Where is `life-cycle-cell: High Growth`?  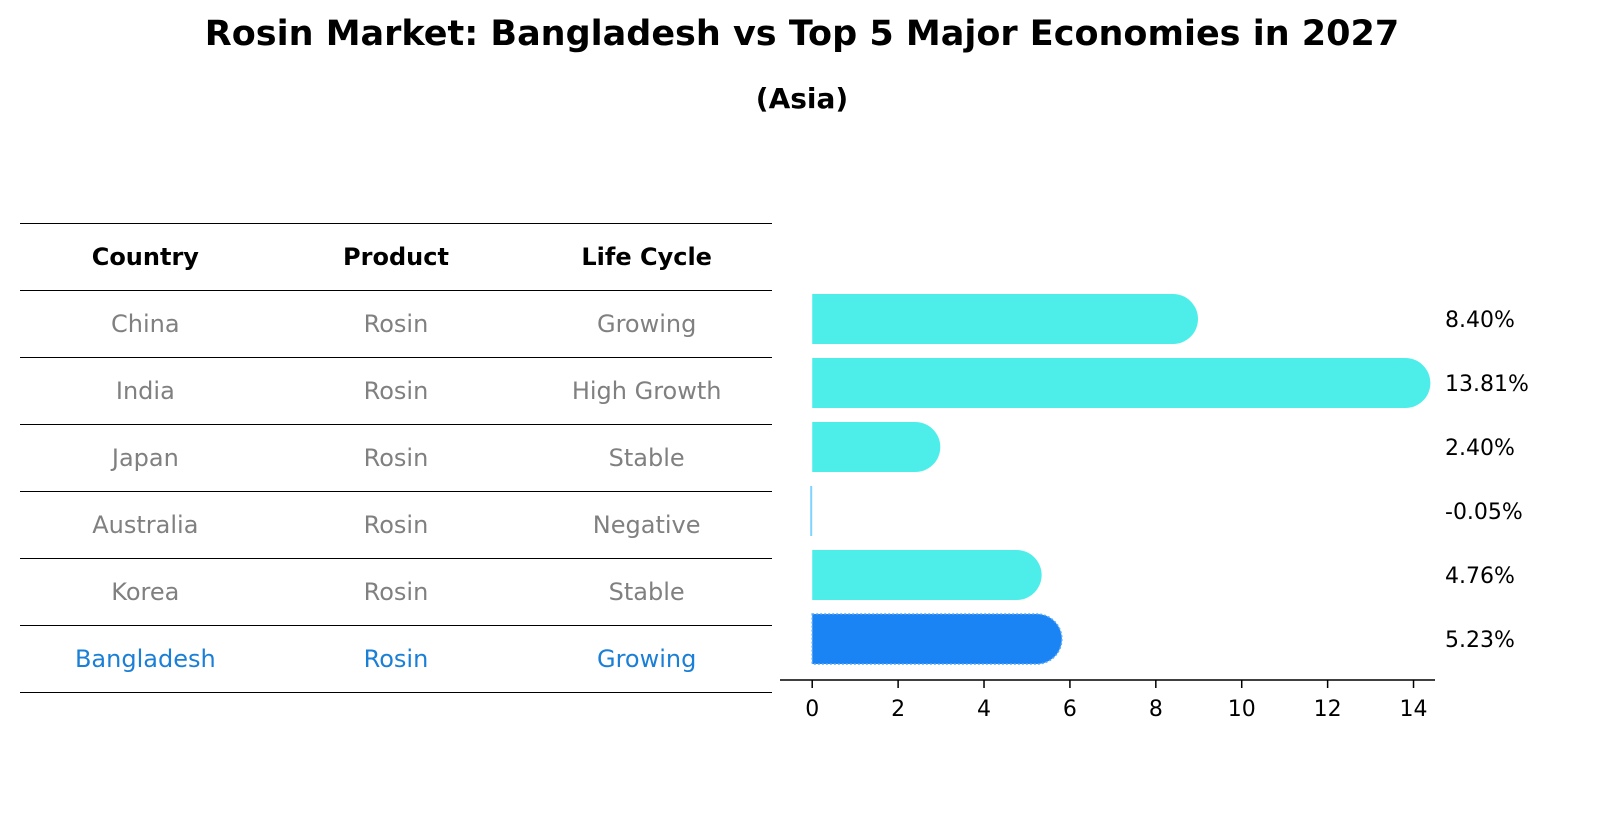 life-cycle-cell: High Growth is located at coordinates (646, 391).